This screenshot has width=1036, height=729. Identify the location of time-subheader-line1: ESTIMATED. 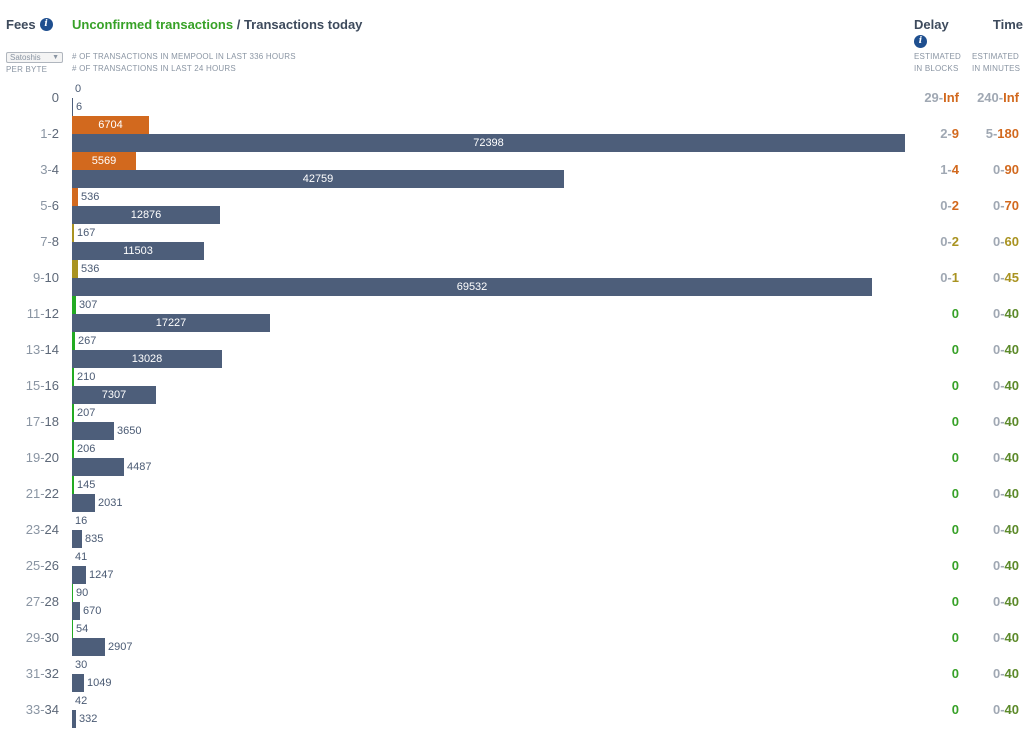
(995, 56).